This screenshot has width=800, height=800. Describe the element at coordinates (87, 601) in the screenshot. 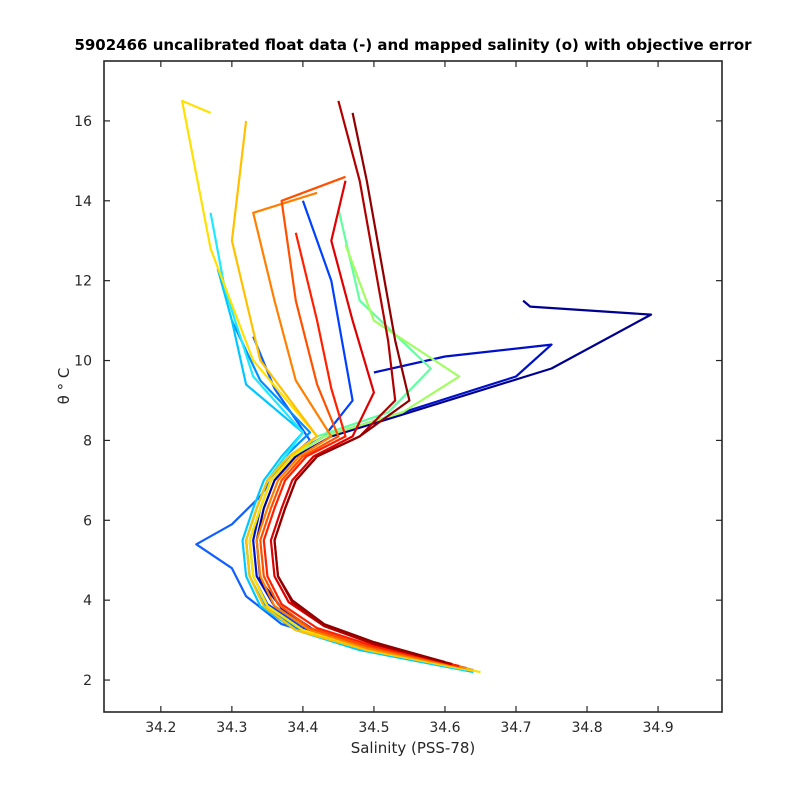

I see `y-tick-label: 4` at that location.